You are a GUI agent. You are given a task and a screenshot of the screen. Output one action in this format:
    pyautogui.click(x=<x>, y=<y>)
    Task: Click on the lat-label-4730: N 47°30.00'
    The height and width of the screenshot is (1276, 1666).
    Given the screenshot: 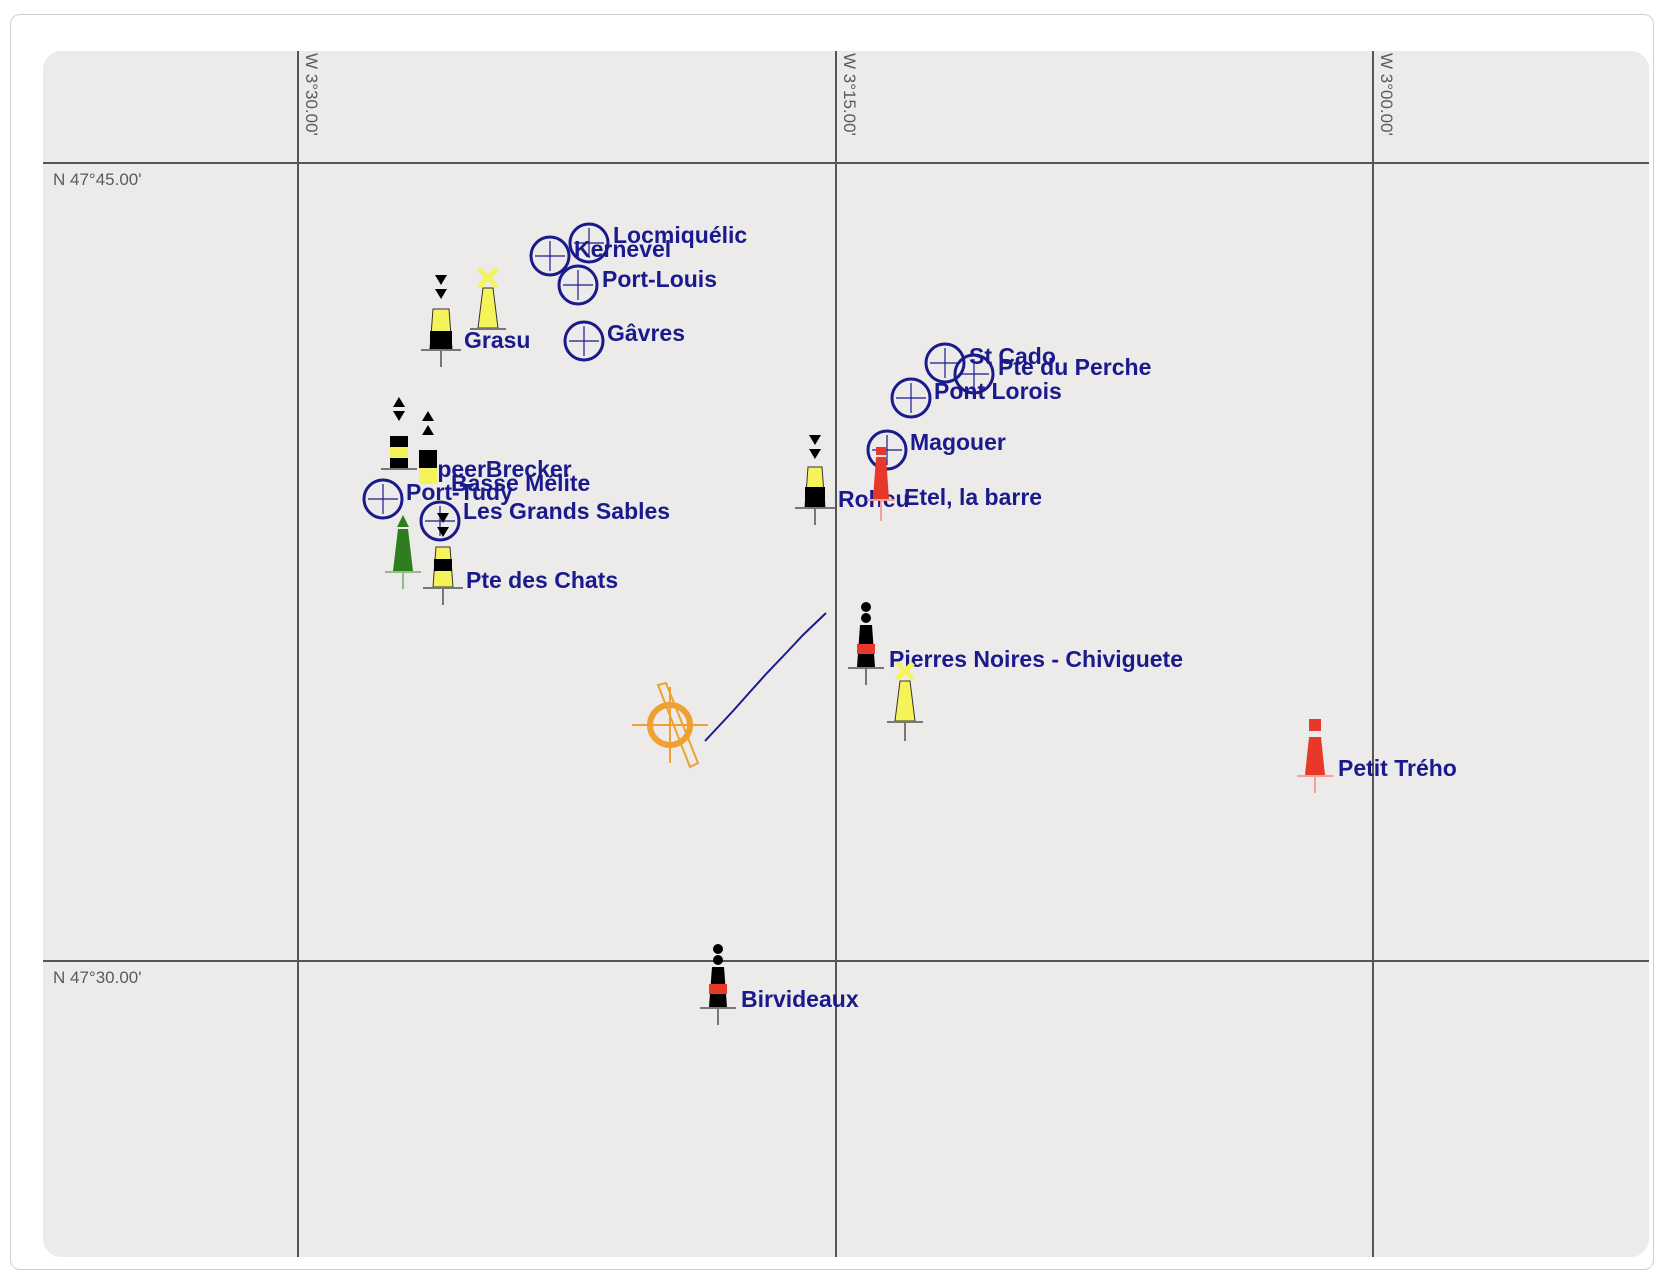 What is the action you would take?
    pyautogui.click(x=97, y=977)
    